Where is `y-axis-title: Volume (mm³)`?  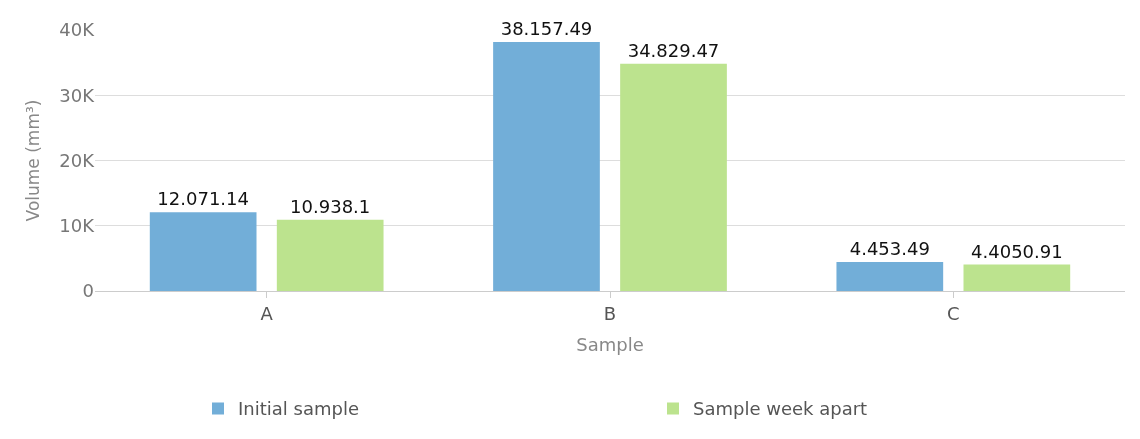 y-axis-title: Volume (mm³) is located at coordinates (32, 160).